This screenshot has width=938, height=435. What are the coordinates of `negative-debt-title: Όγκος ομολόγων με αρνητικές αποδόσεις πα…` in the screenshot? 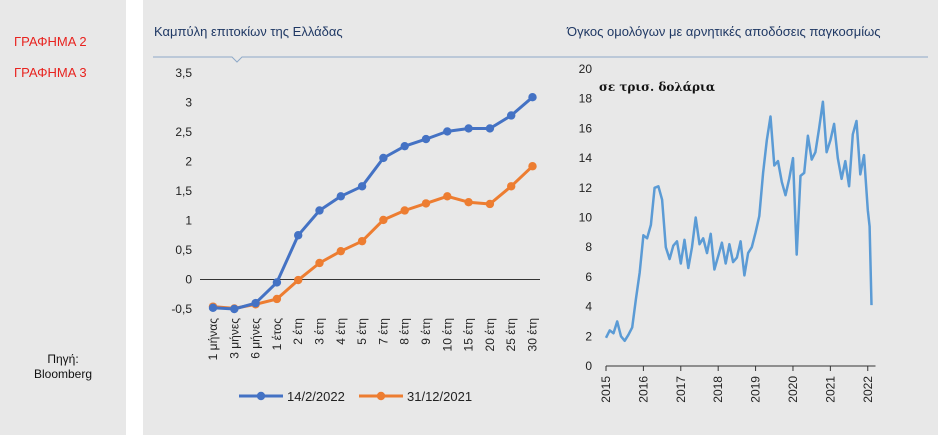 It's located at (724, 31).